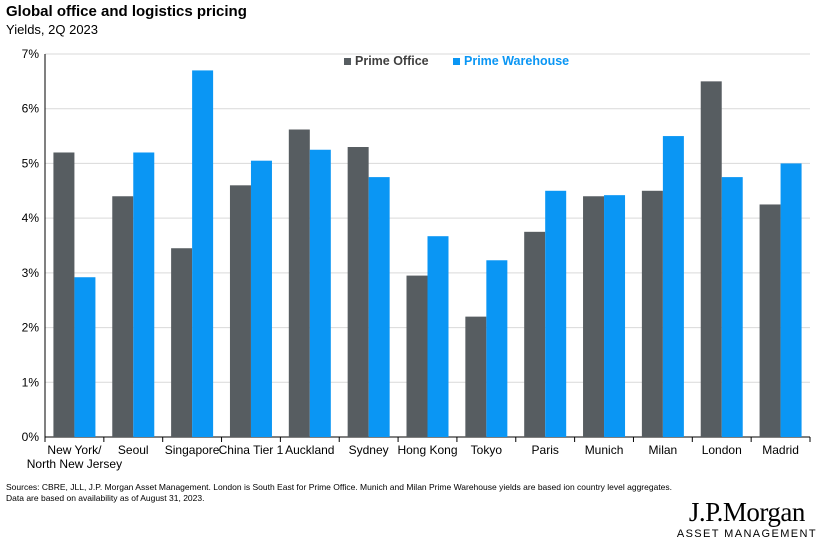 The height and width of the screenshot is (551, 831). What do you see at coordinates (604, 450) in the screenshot?
I see `x-category-label: Munich` at bounding box center [604, 450].